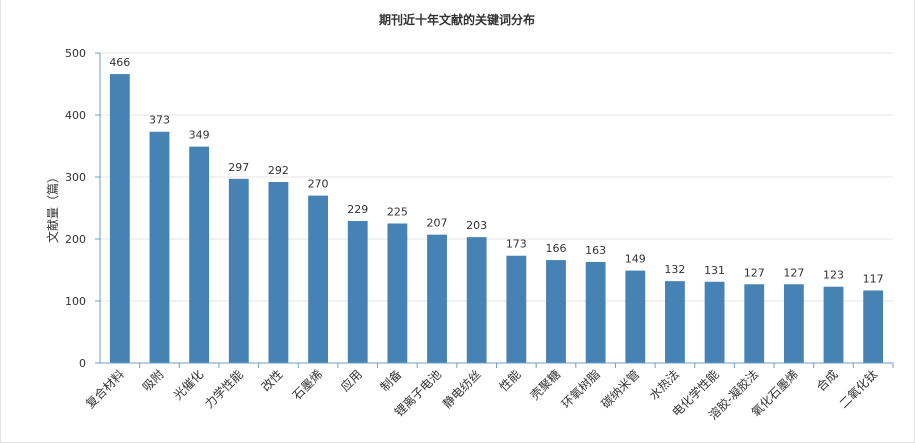  Describe the element at coordinates (82, 363) in the screenshot. I see `y-tick-label: 0` at that location.